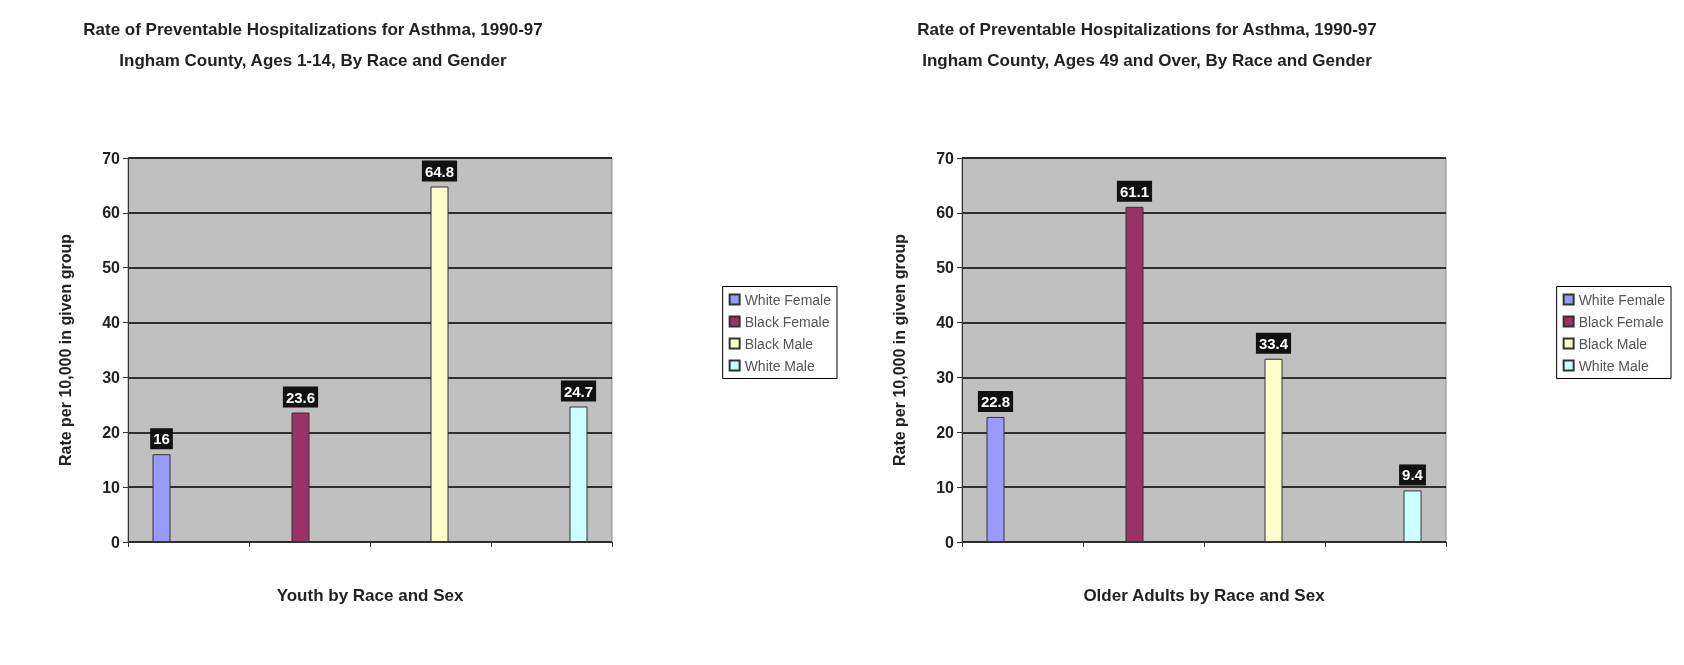 The height and width of the screenshot is (665, 1684). Describe the element at coordinates (161, 439) in the screenshot. I see `data-label: 16` at that location.